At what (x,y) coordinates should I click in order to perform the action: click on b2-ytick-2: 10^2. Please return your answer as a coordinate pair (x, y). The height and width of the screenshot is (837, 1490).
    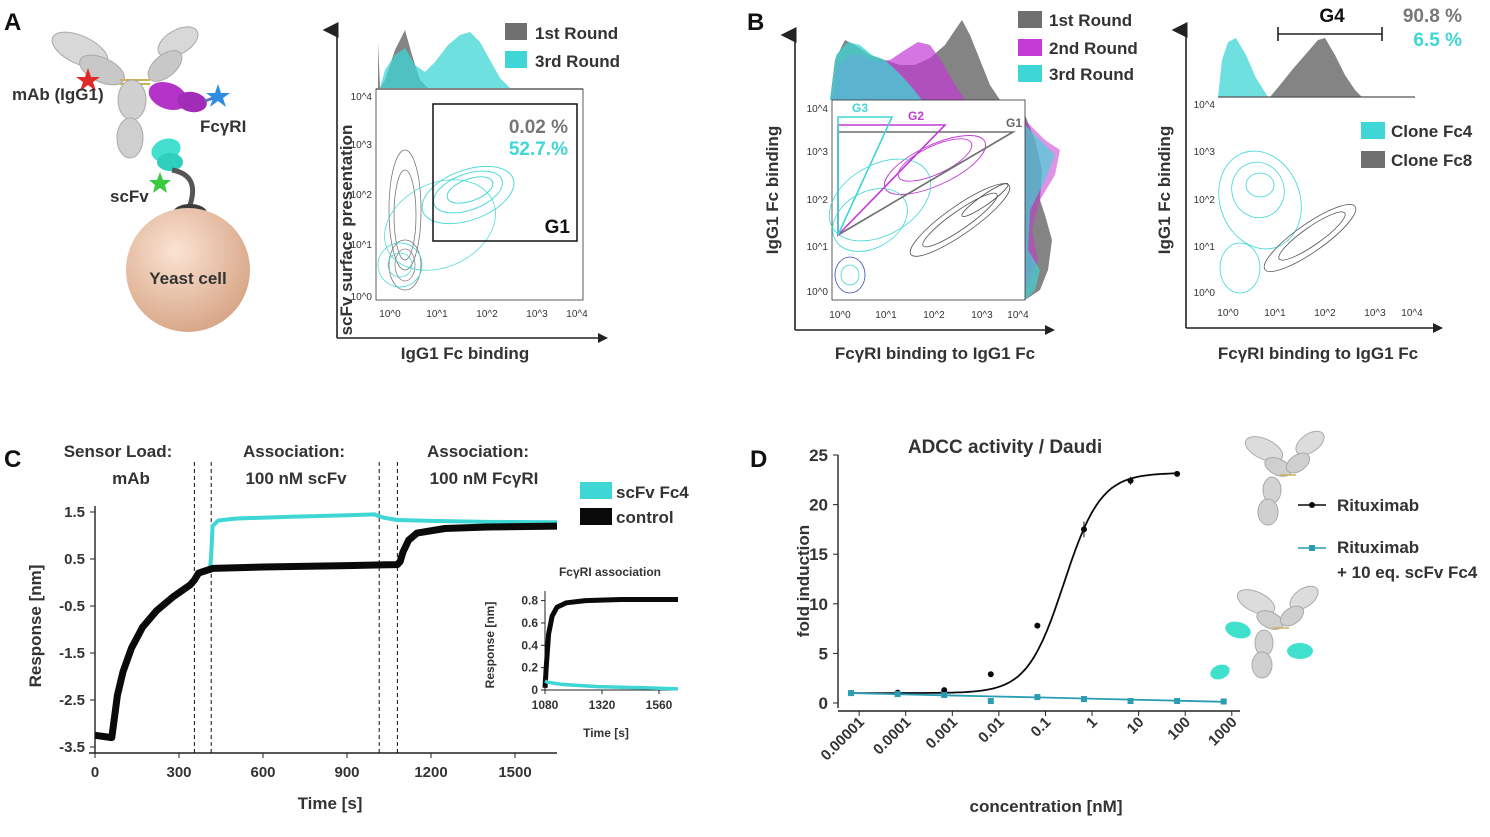
    Looking at the image, I should click on (1205, 200).